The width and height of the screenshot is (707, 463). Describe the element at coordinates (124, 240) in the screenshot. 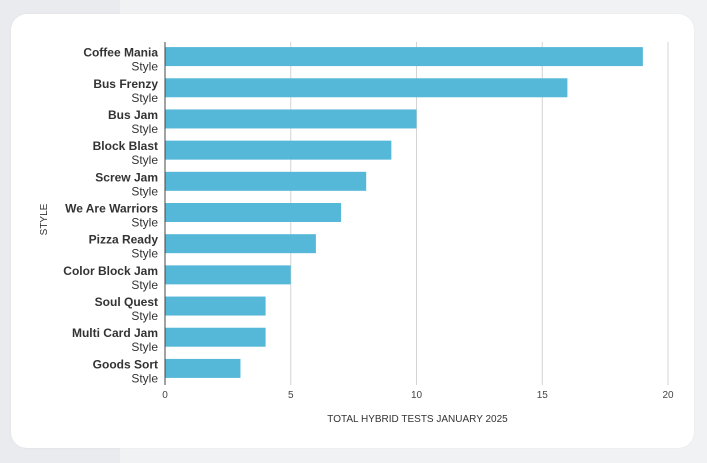

I see `category-name: Pizza Ready` at that location.